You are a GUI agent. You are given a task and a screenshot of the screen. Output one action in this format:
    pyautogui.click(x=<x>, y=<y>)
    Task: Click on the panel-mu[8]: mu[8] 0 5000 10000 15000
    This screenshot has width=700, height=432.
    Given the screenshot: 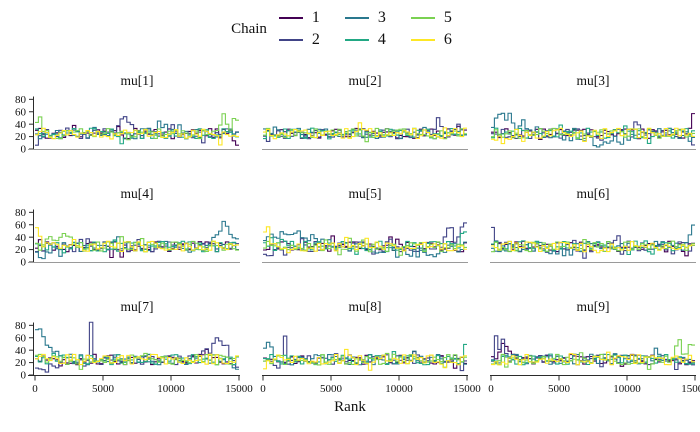 What is the action you would take?
    pyautogui.click(x=370, y=343)
    